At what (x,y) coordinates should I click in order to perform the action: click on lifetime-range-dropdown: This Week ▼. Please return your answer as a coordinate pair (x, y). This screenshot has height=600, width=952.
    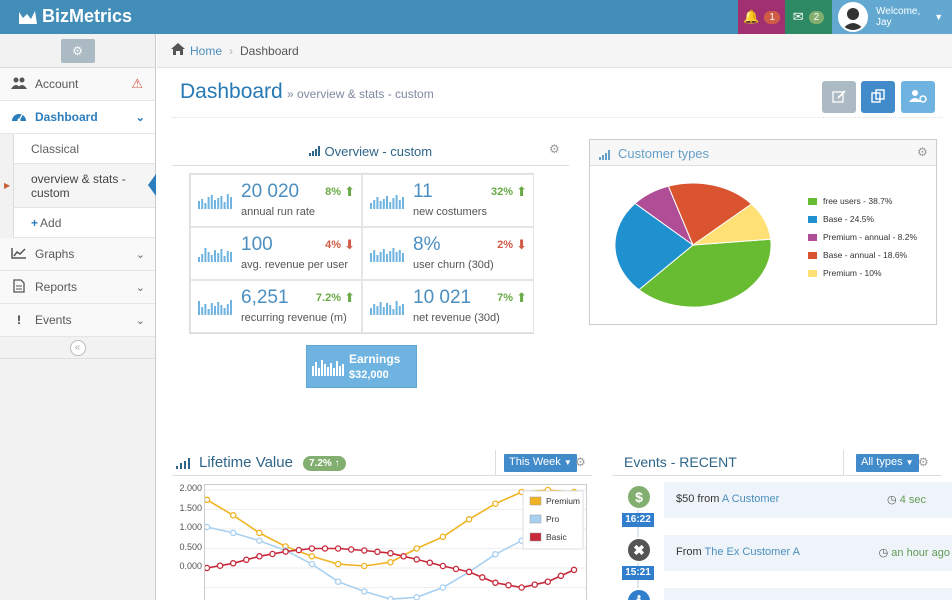
    Looking at the image, I should click on (540, 463).